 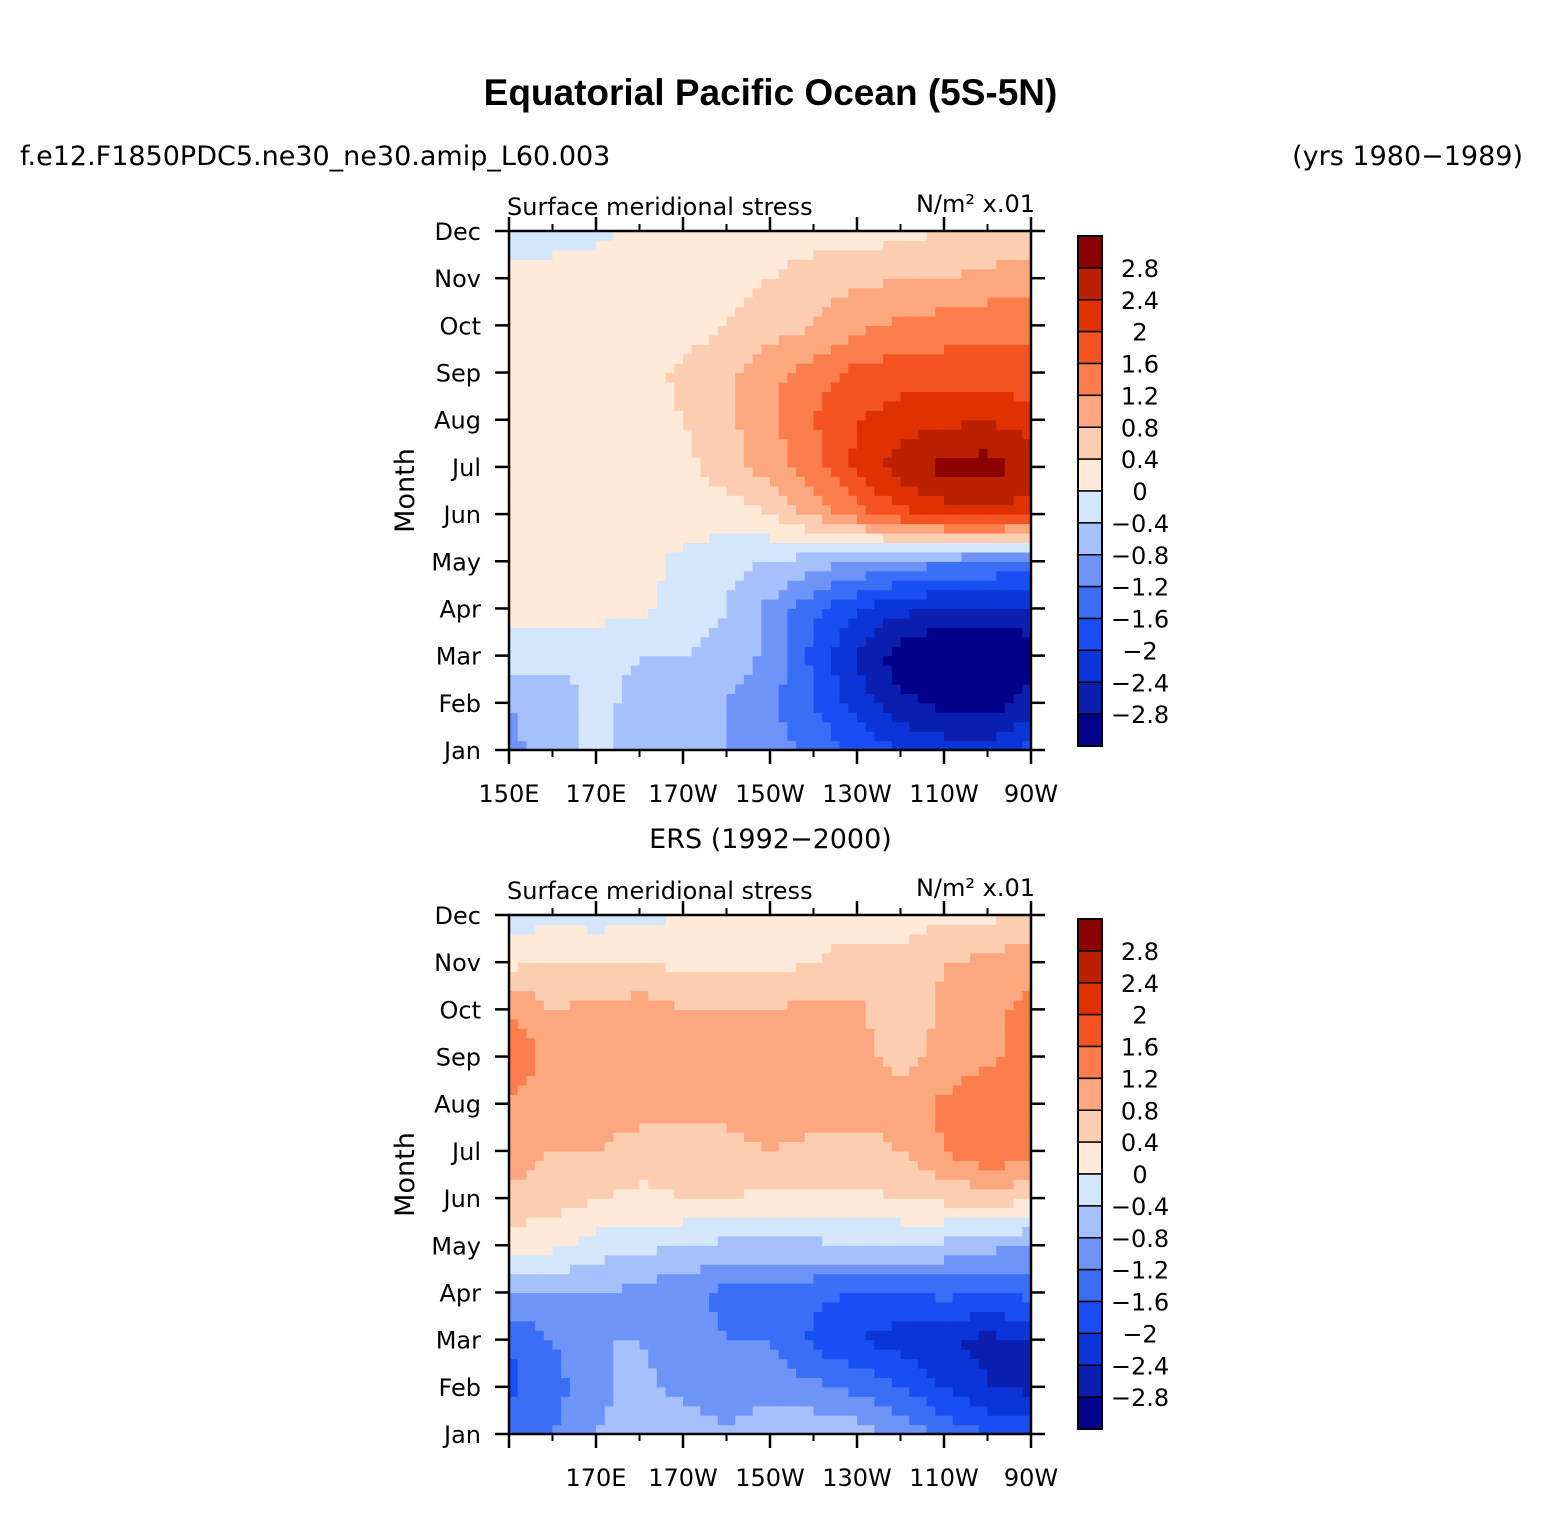 I want to click on colorbar-label: −1.2, so click(x=1140, y=588).